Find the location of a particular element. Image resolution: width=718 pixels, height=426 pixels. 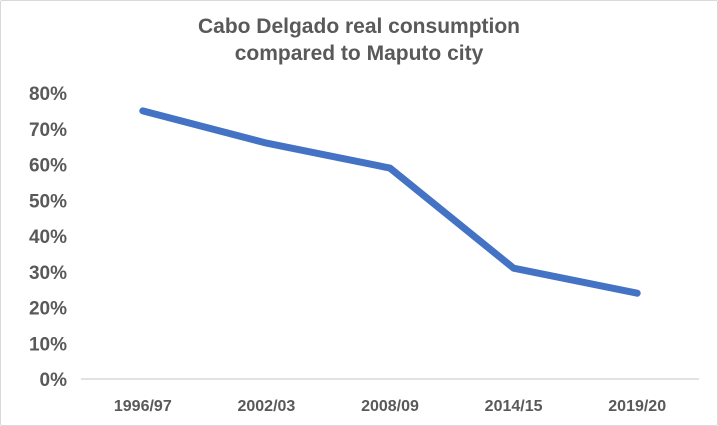

x-tick-label: 2008/09 is located at coordinates (390, 406).